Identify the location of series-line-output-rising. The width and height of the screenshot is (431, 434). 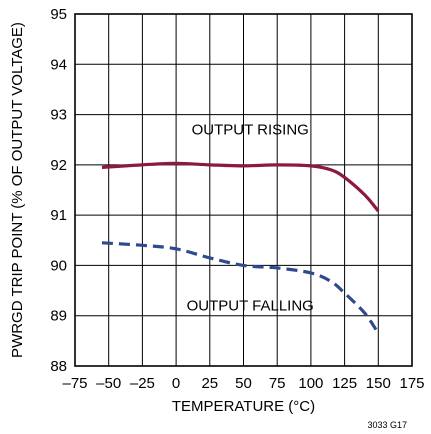
(240, 187).